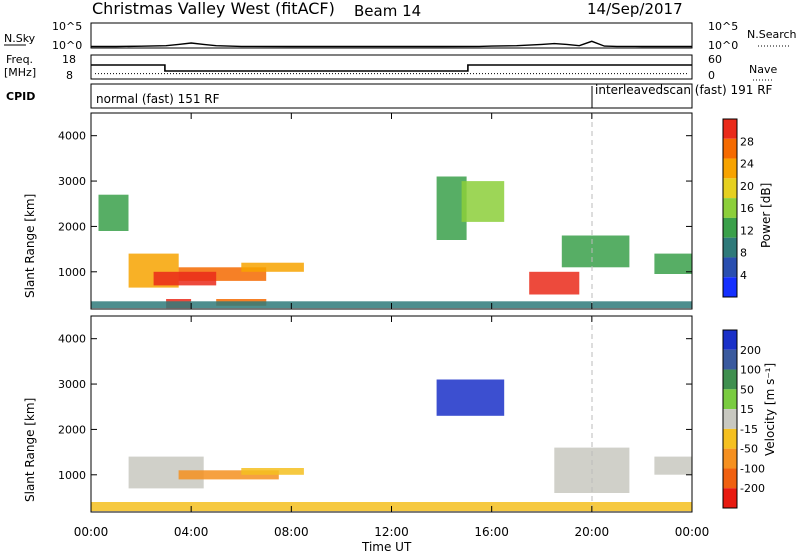 This screenshot has width=800, height=554. I want to click on freq-label-2: [MHz], so click(20, 72).